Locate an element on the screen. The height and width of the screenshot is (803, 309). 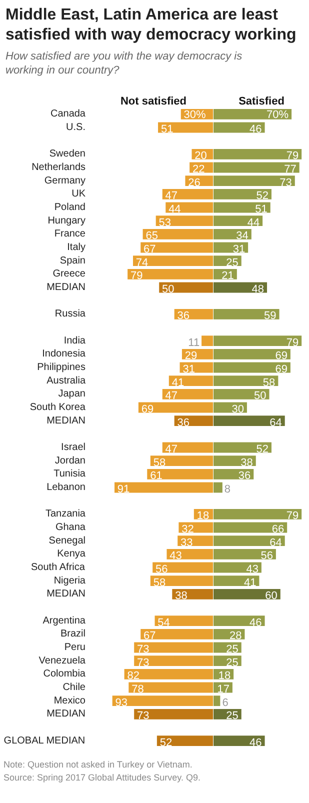
data-label: 18 is located at coordinates (224, 676).